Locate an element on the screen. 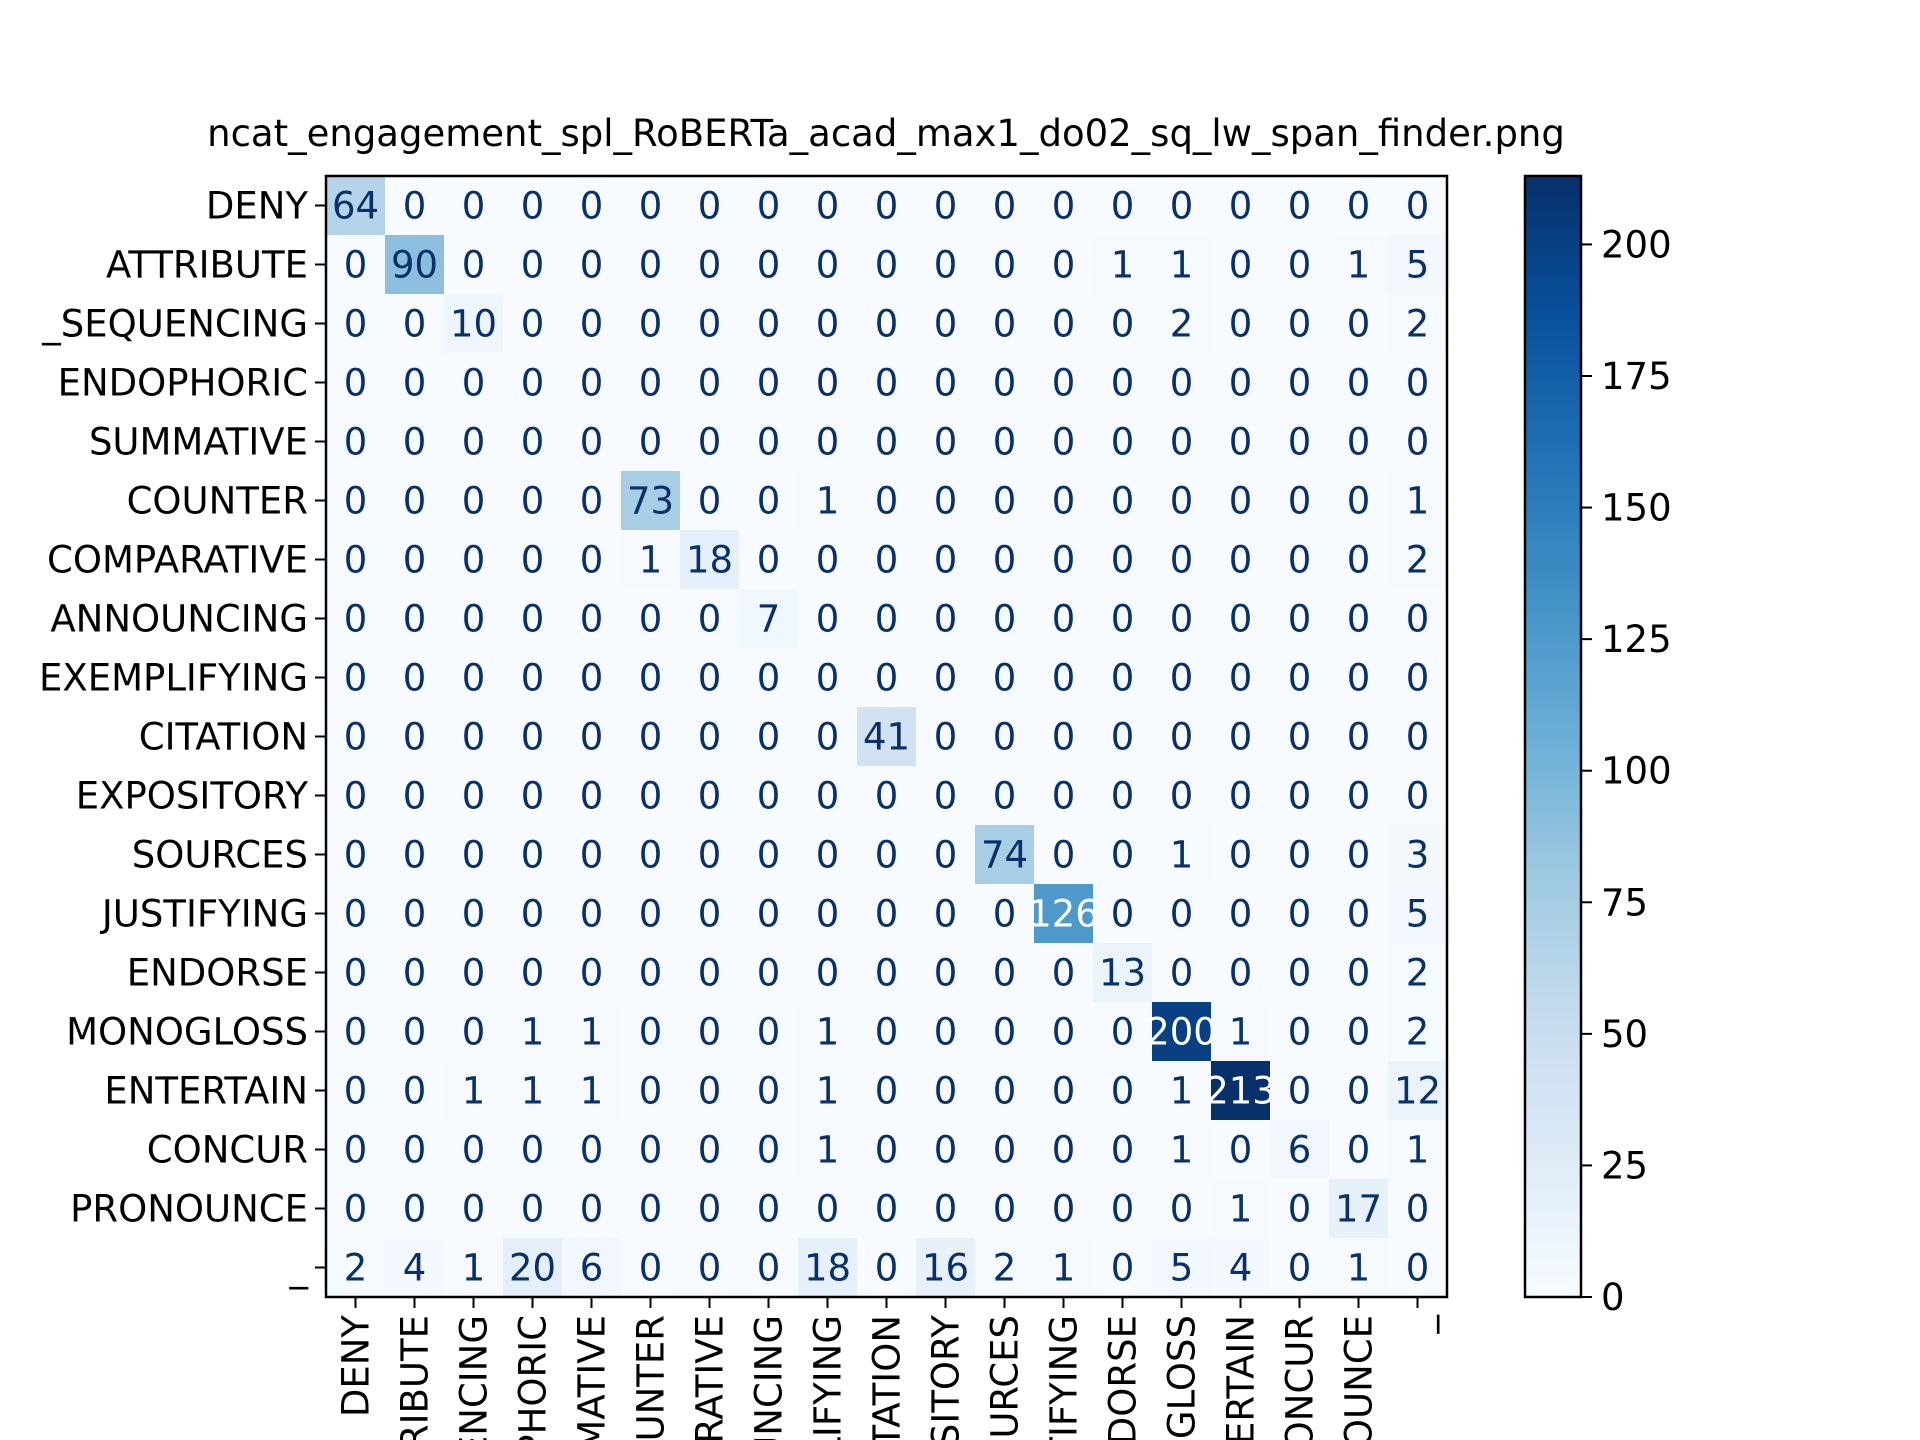  x-tick-label: EXEMPLIFYING is located at coordinates (828, 1377).